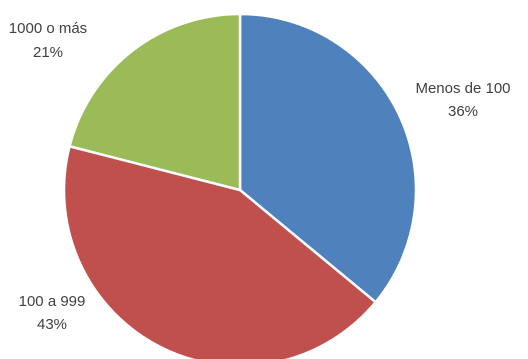  Describe the element at coordinates (48, 28) in the screenshot. I see `slice-label-1000-o-mas: 1000 o más` at that location.